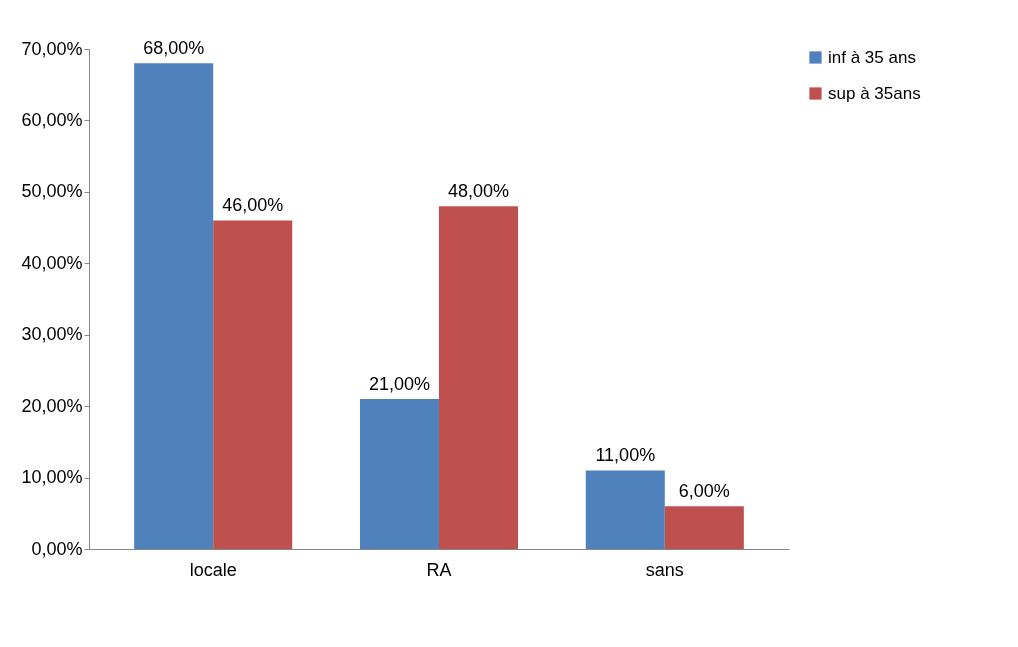 The image size is (1018, 647). I want to click on legend-label: sup à 35ans, so click(874, 93).